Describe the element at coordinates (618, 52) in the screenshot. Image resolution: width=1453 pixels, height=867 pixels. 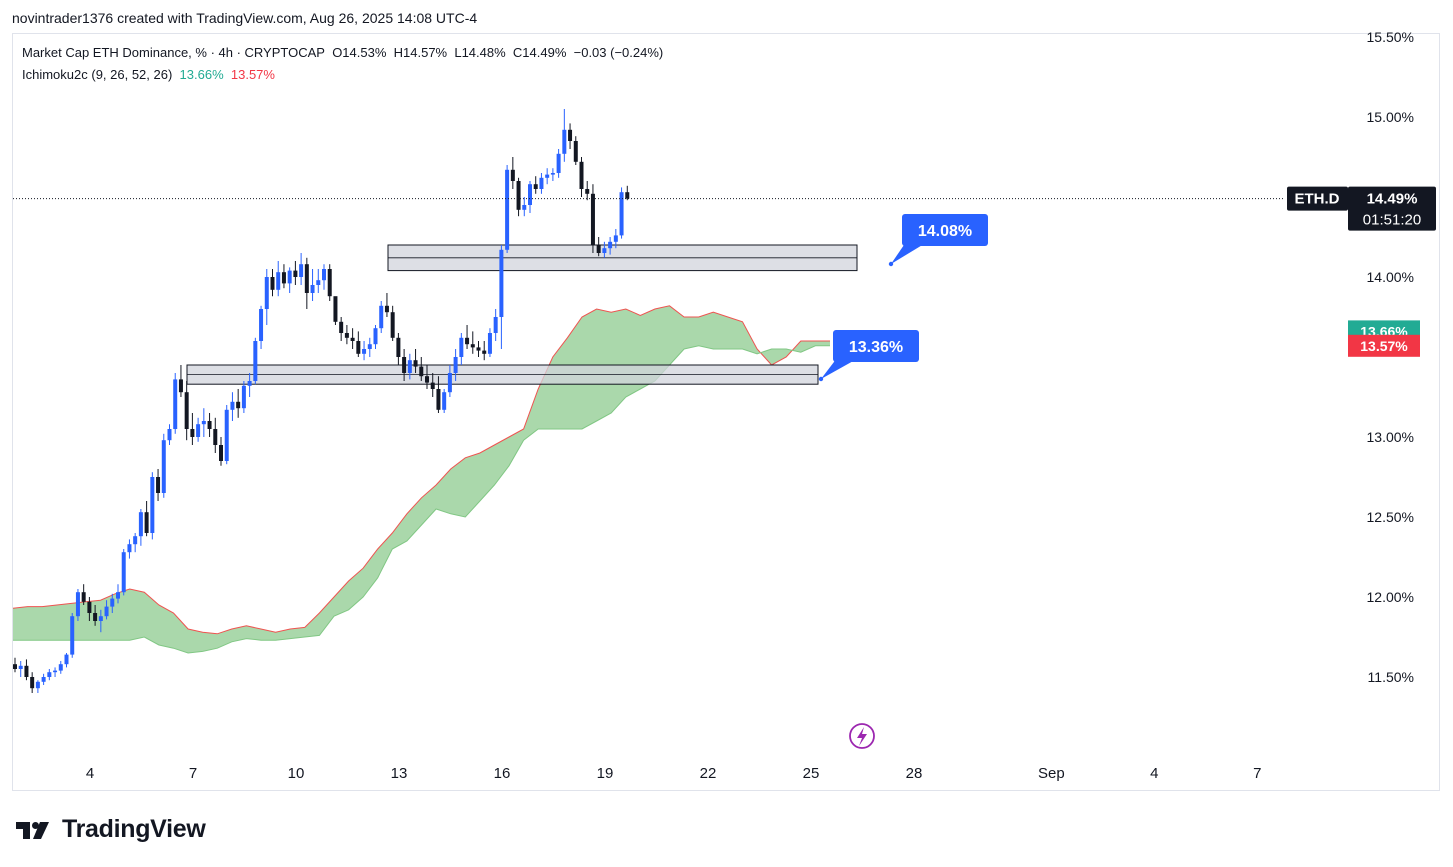
I see `ohlc-change: −0.03 (−0.24%)` at that location.